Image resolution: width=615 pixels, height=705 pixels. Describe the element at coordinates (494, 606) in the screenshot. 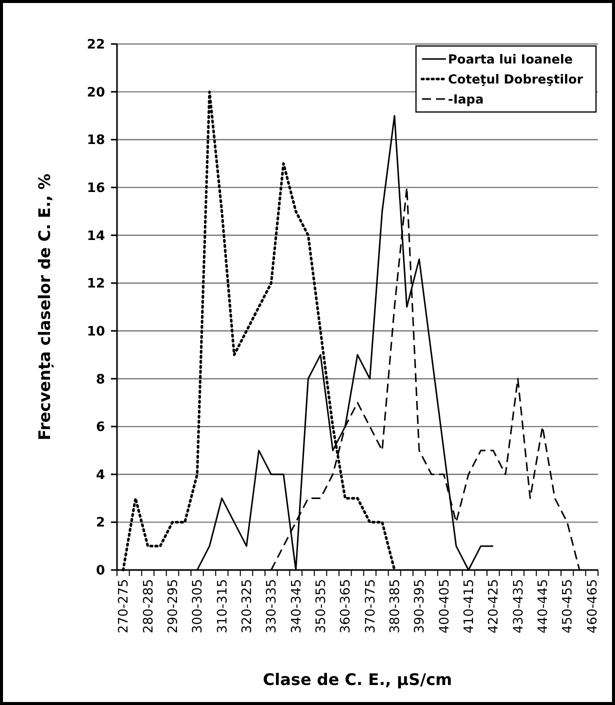

I see `x-tick-label: 420-425` at that location.